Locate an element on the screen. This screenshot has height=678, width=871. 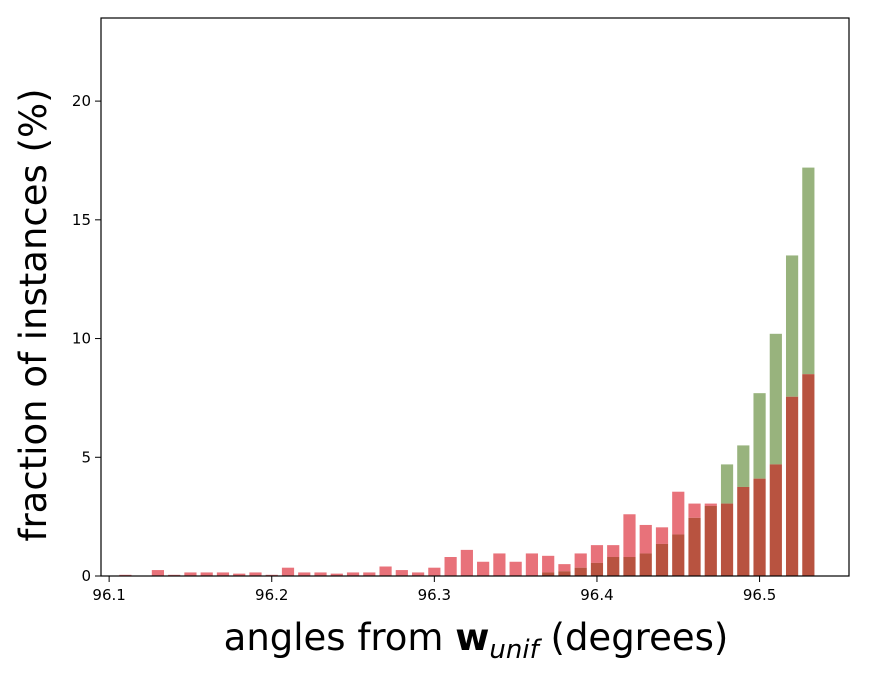
x-axis-title-suffix: (degrees) is located at coordinates (634, 637).